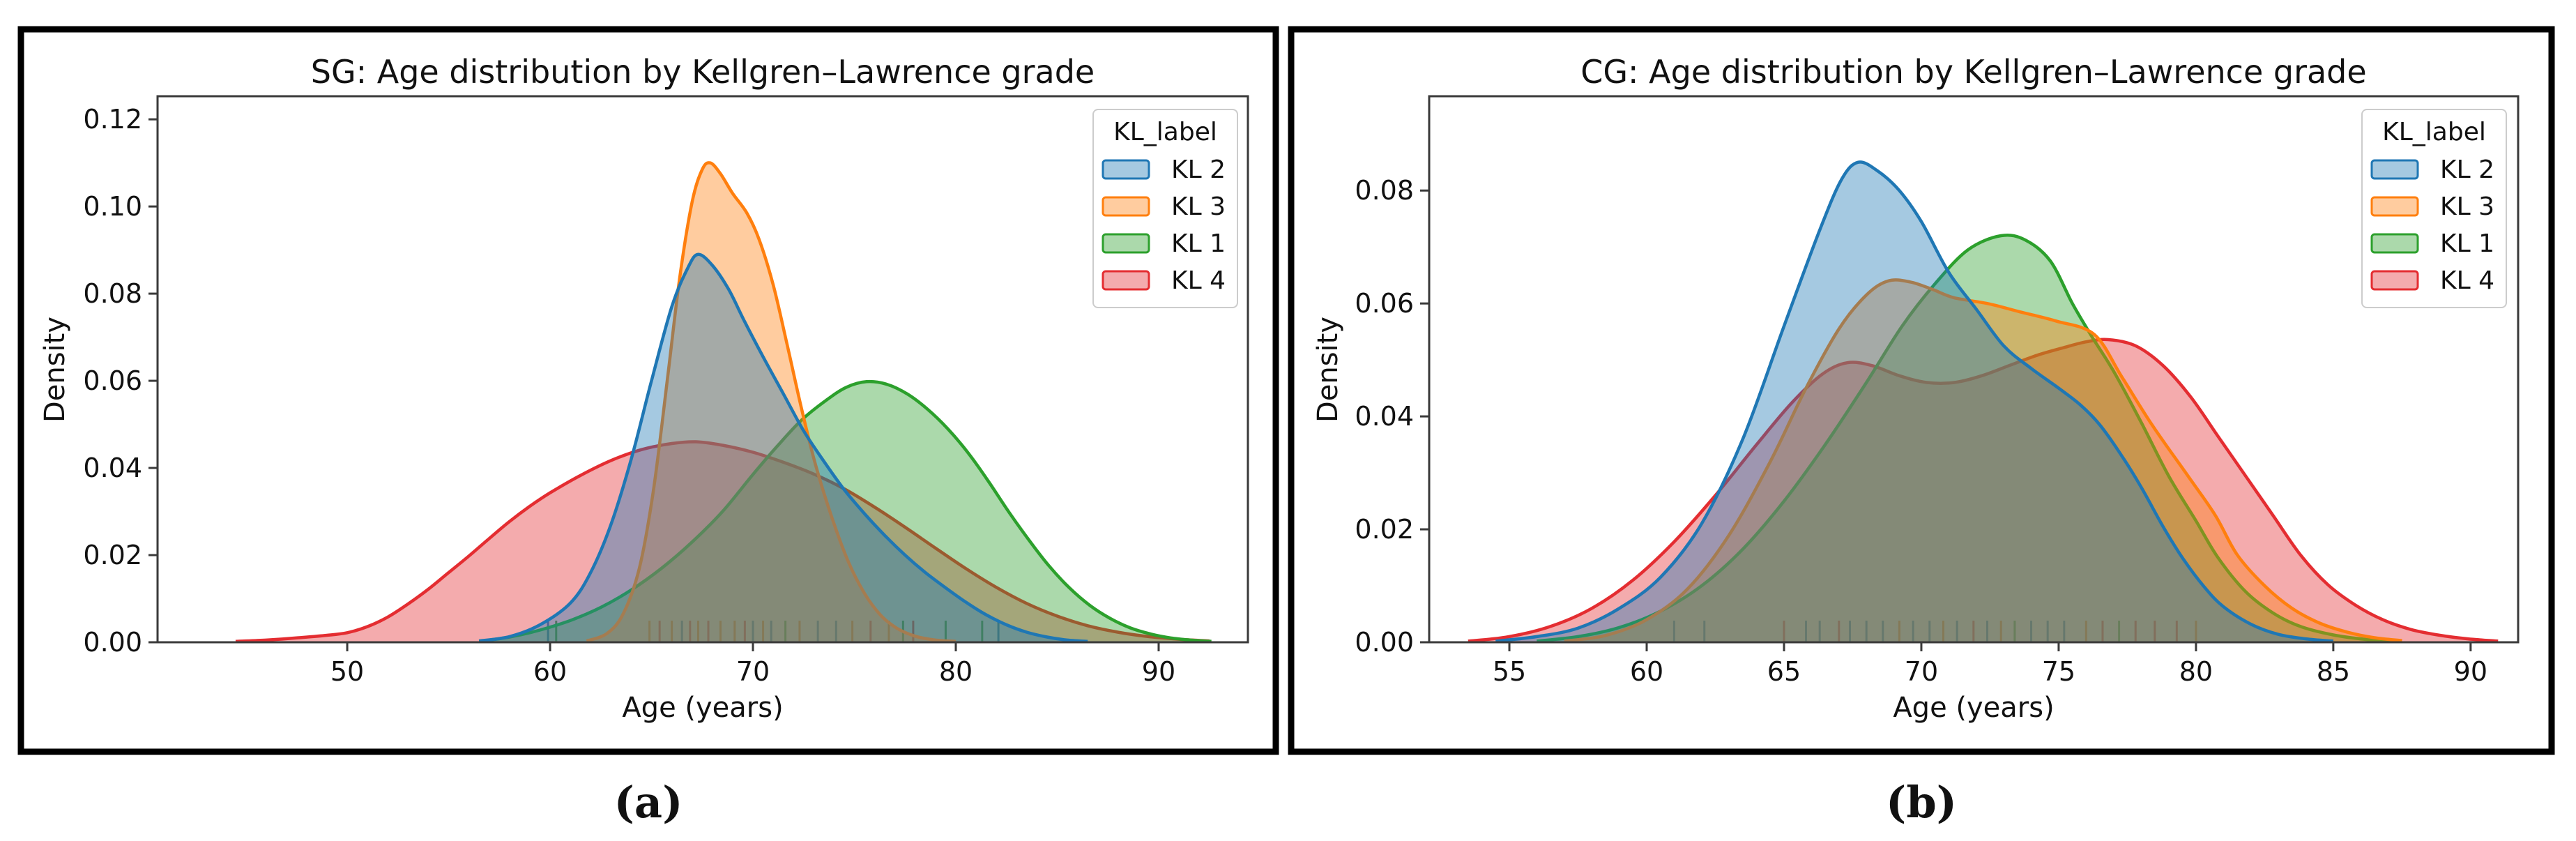 The height and width of the screenshot is (841, 2576). Describe the element at coordinates (1990, 664) in the screenshot. I see `x-axis-cg: 55 60 65 70 75 80 85 90` at that location.